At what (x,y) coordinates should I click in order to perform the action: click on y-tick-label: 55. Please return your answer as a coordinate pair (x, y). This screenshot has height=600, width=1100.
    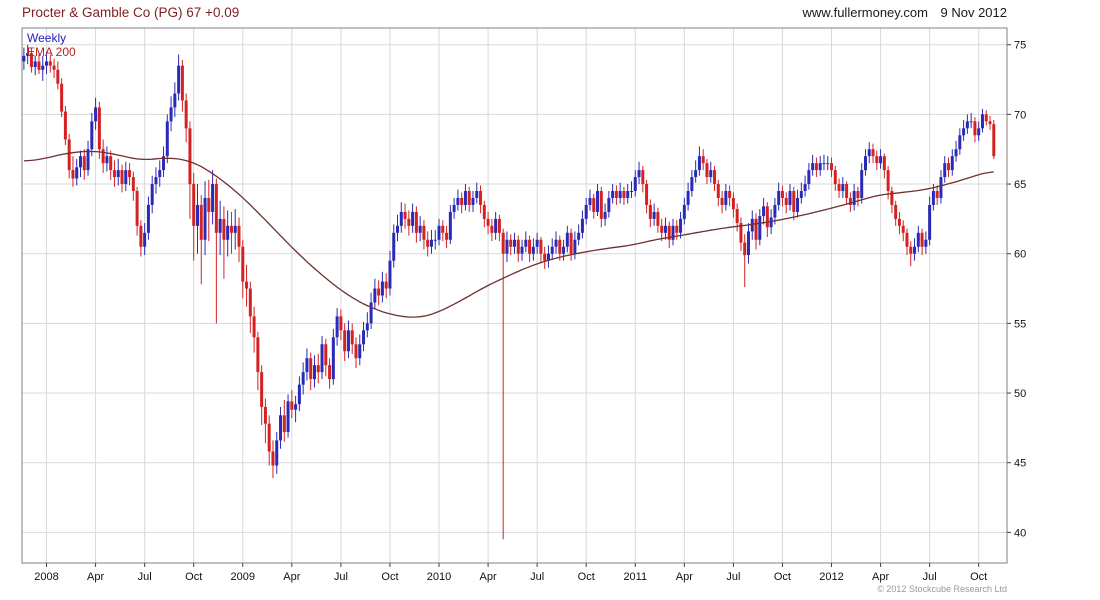
    Looking at the image, I should click on (1020, 324).